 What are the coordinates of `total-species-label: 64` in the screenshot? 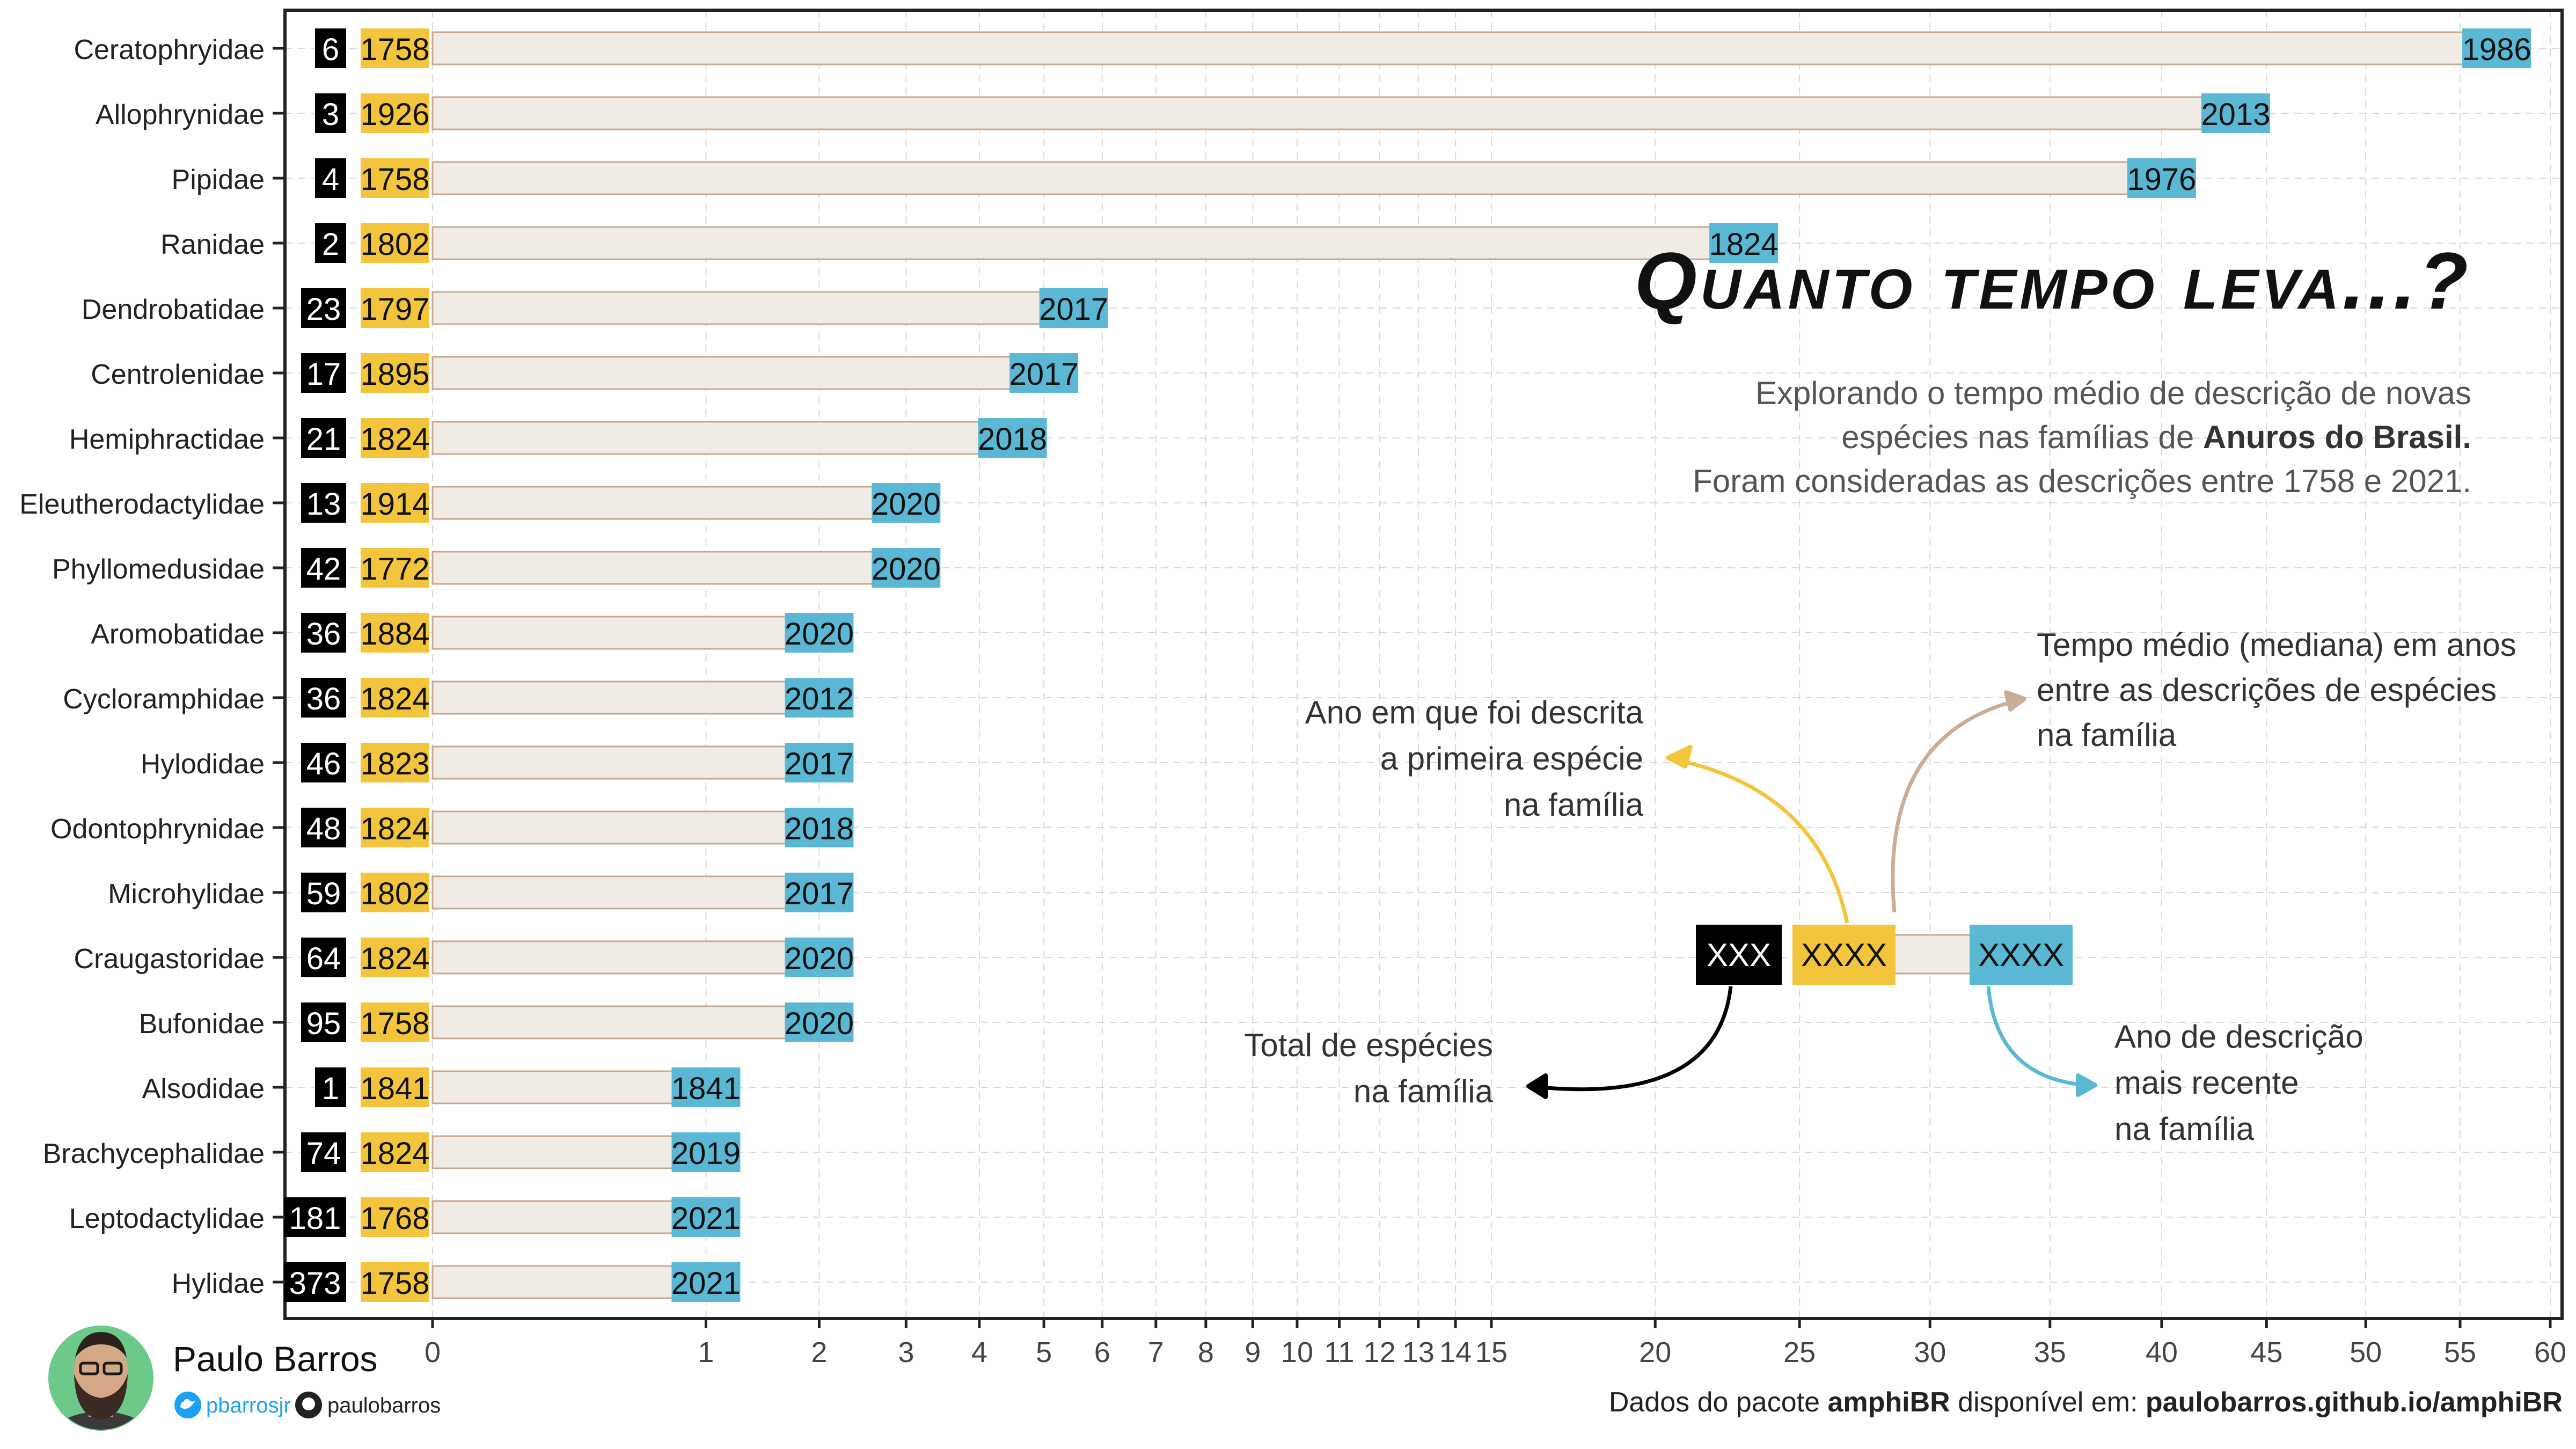 It's located at (323, 958).